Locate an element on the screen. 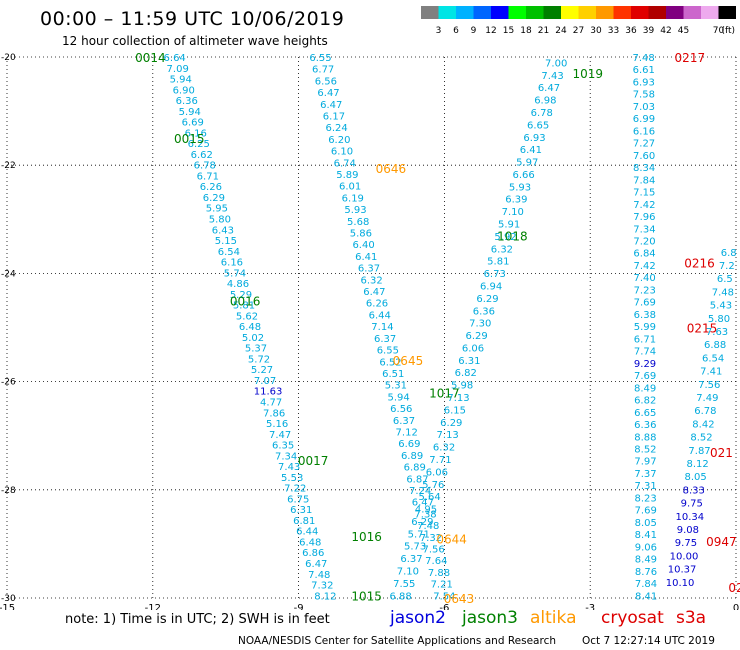 The width and height of the screenshot is (740, 650). wave-height-value: 5.91 is located at coordinates (509, 225).